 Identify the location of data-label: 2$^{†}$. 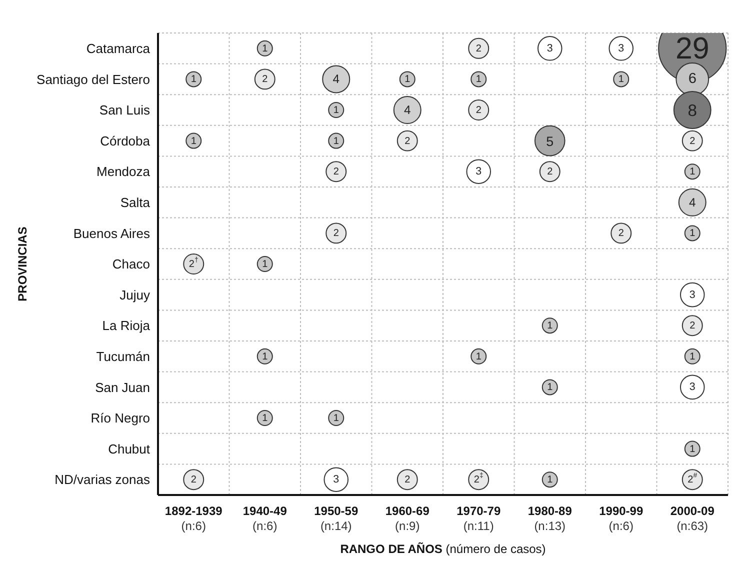
(193, 263).